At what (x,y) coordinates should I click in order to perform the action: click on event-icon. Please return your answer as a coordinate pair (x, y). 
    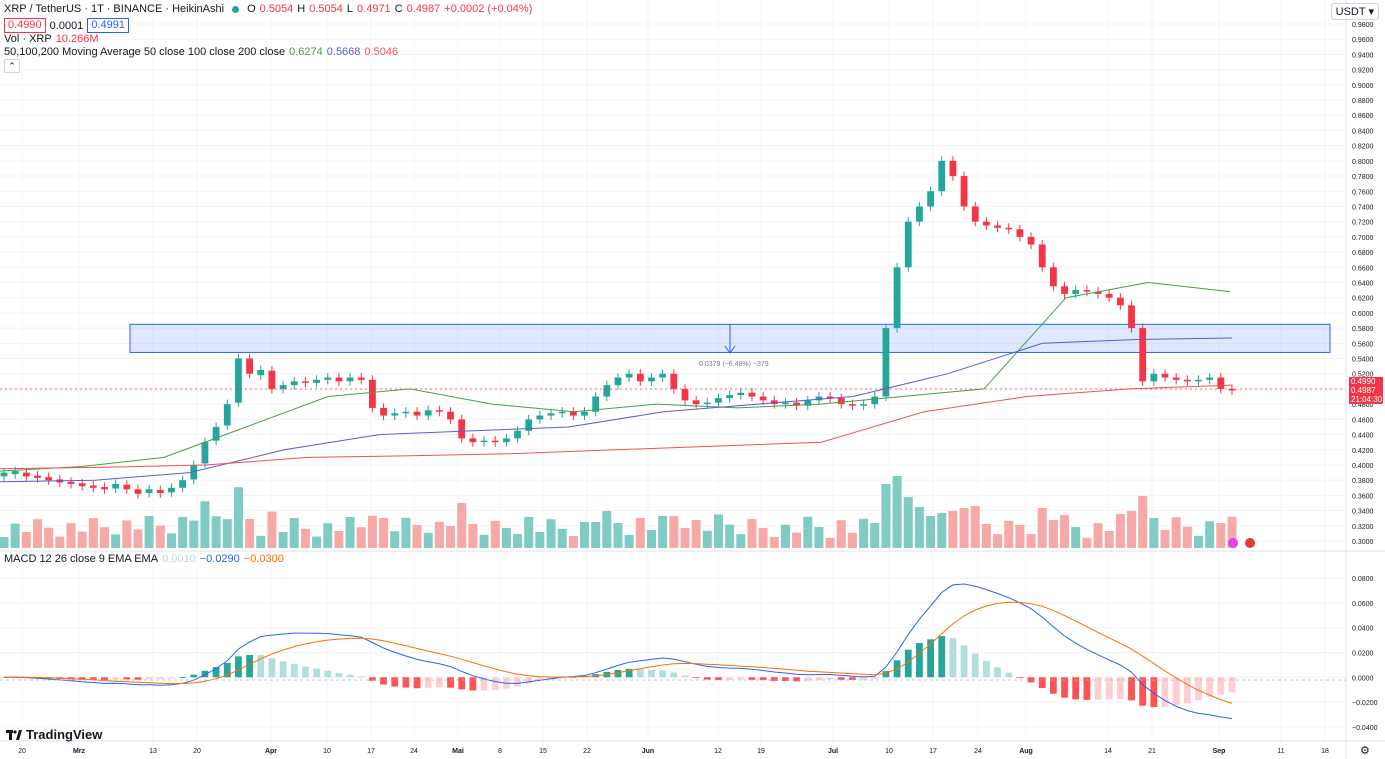
    Looking at the image, I should click on (1233, 543).